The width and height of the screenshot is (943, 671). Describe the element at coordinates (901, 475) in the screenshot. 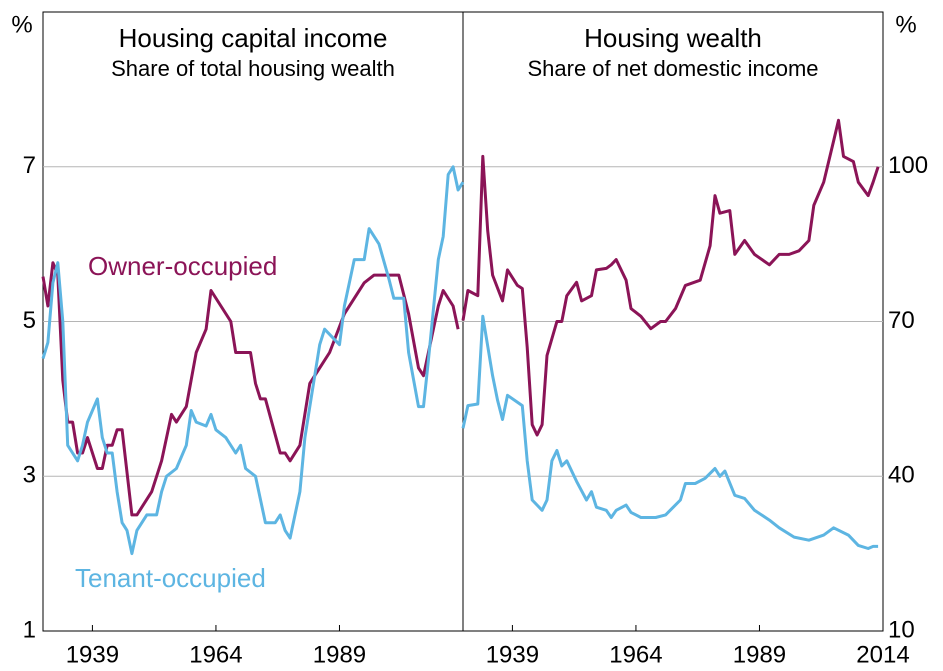

I see `y2-tick-label: 40` at that location.